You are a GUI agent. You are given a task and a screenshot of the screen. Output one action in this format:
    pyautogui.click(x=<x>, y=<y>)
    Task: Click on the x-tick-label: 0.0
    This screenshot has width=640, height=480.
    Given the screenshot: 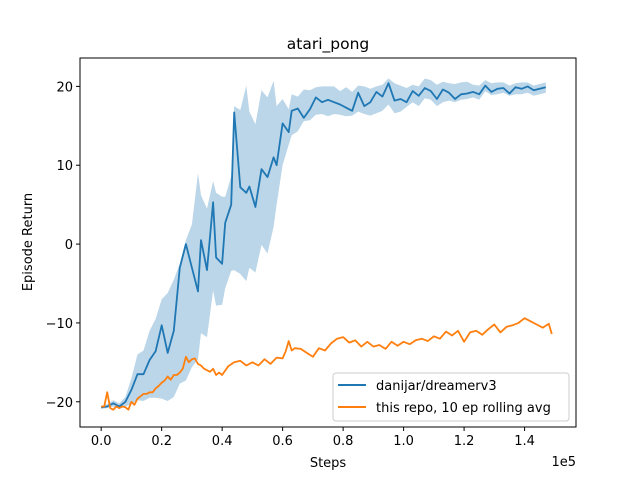 What is the action you would take?
    pyautogui.click(x=101, y=441)
    